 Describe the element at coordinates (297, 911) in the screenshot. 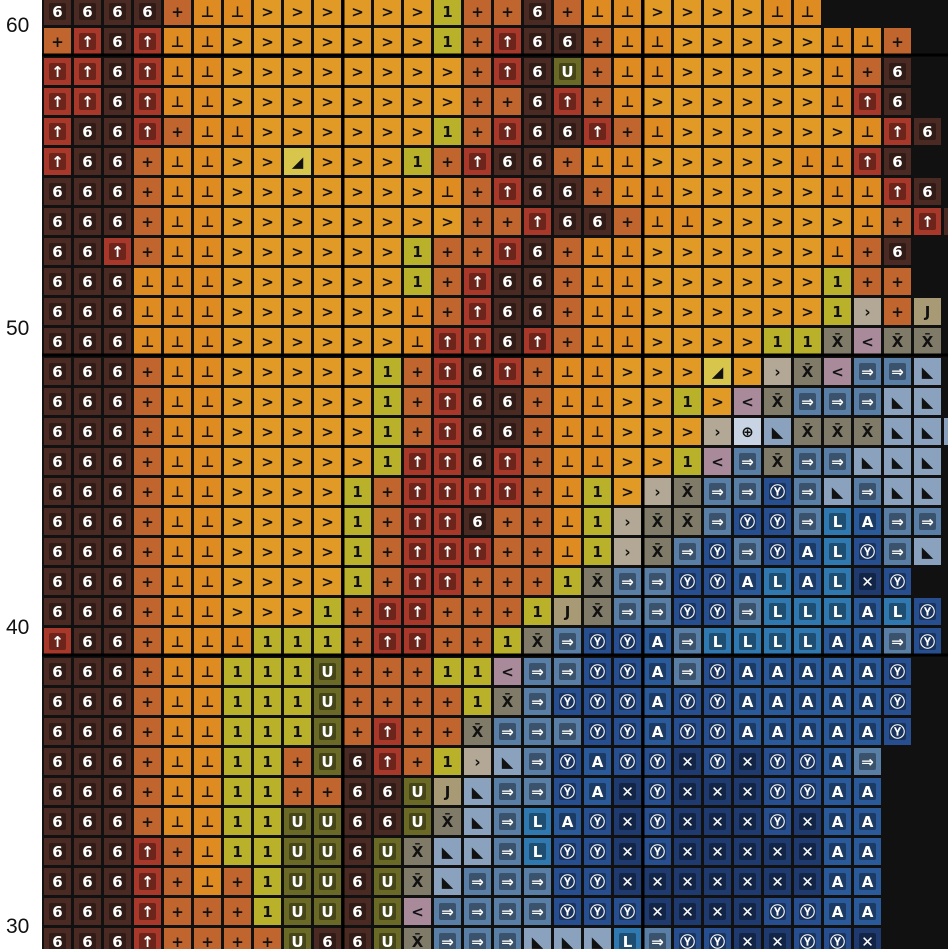

I see `heatmap-cell: U` at that location.